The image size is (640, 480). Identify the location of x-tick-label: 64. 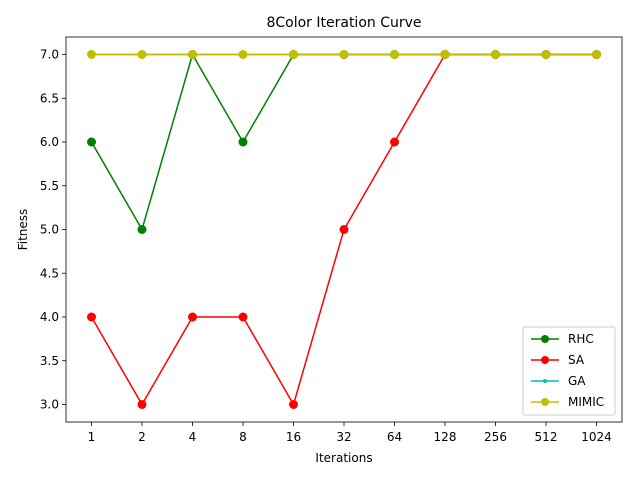
(394, 437).